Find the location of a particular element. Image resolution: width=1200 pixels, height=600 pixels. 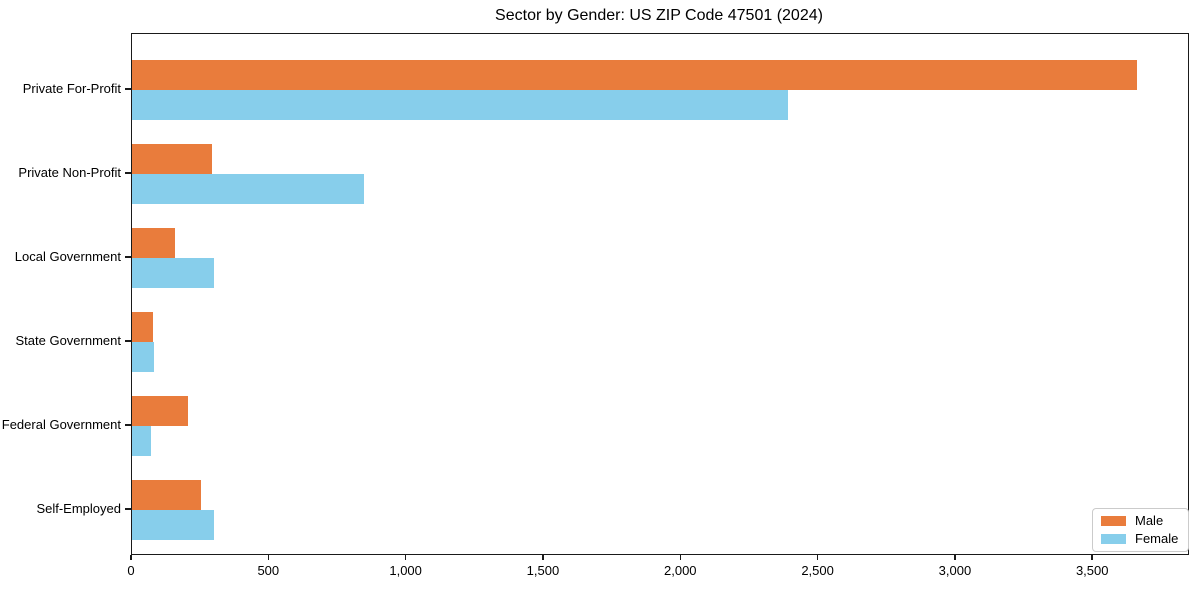

legend-entry-male: Male is located at coordinates (1139, 520).